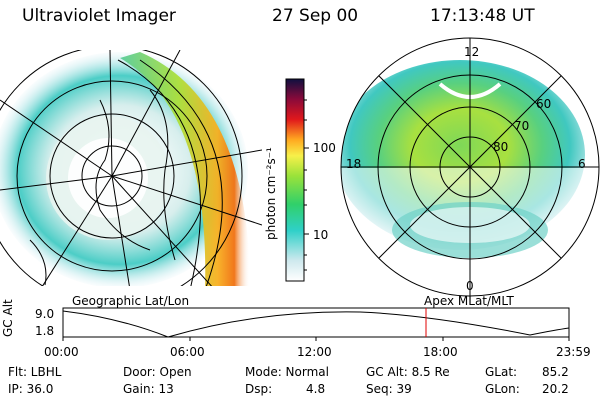 The height and width of the screenshot is (400, 600). What do you see at coordinates (148, 389) in the screenshot?
I see `stat-gain: Gain: 13` at bounding box center [148, 389].